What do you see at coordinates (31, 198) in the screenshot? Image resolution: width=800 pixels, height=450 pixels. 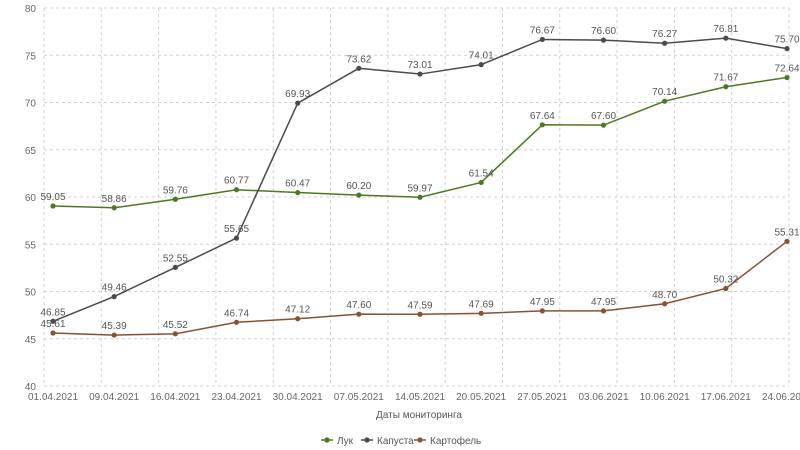 I see `y-tick-label: 60` at bounding box center [31, 198].